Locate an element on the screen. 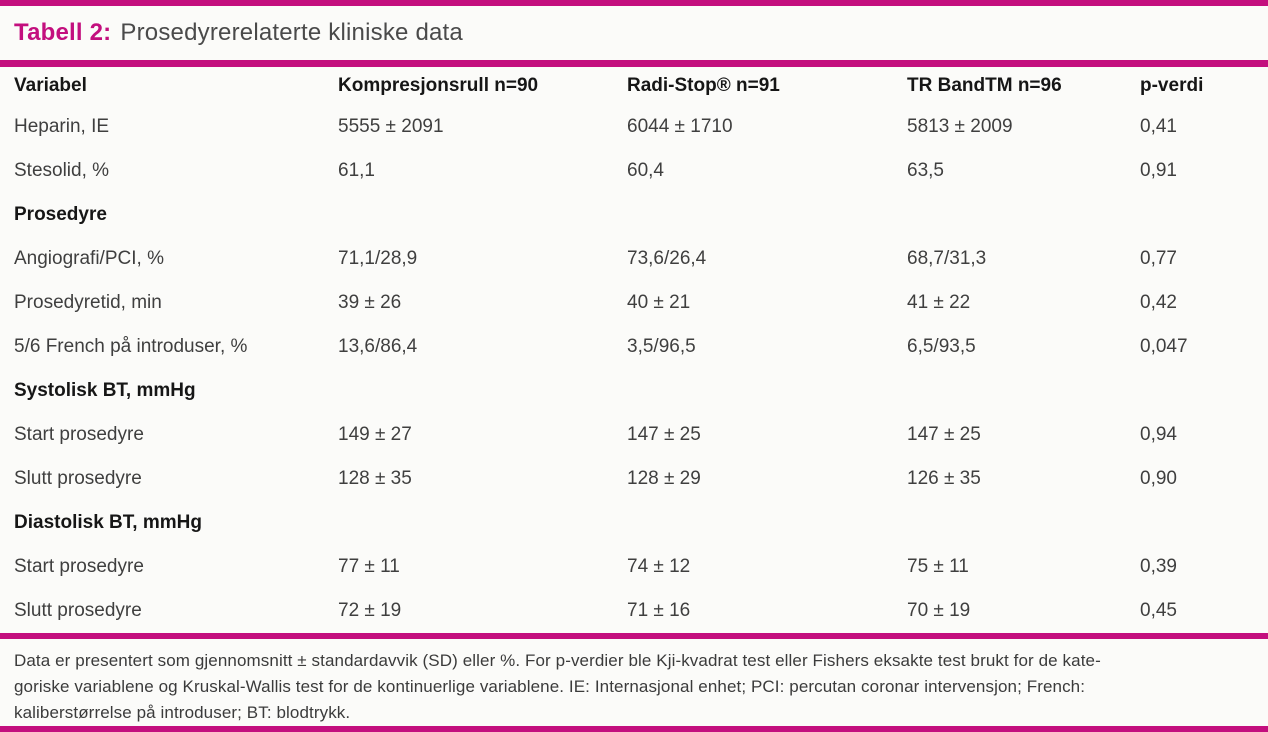 Image resolution: width=1268 pixels, height=732 pixels. cell-variable: Angiografi/PCI, % is located at coordinates (89, 258).